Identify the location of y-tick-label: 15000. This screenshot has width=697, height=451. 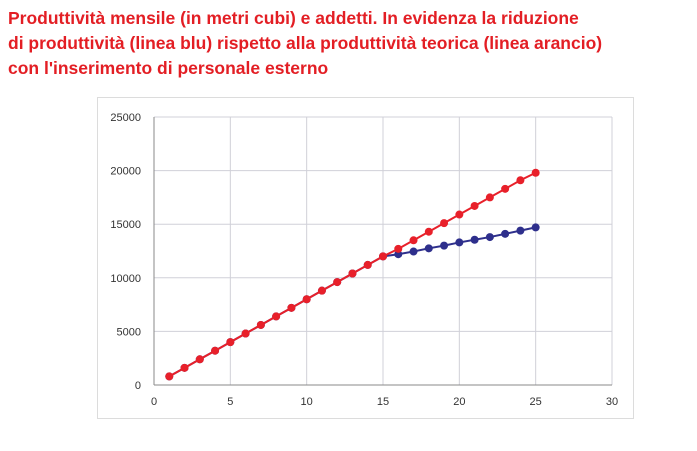
(125, 225).